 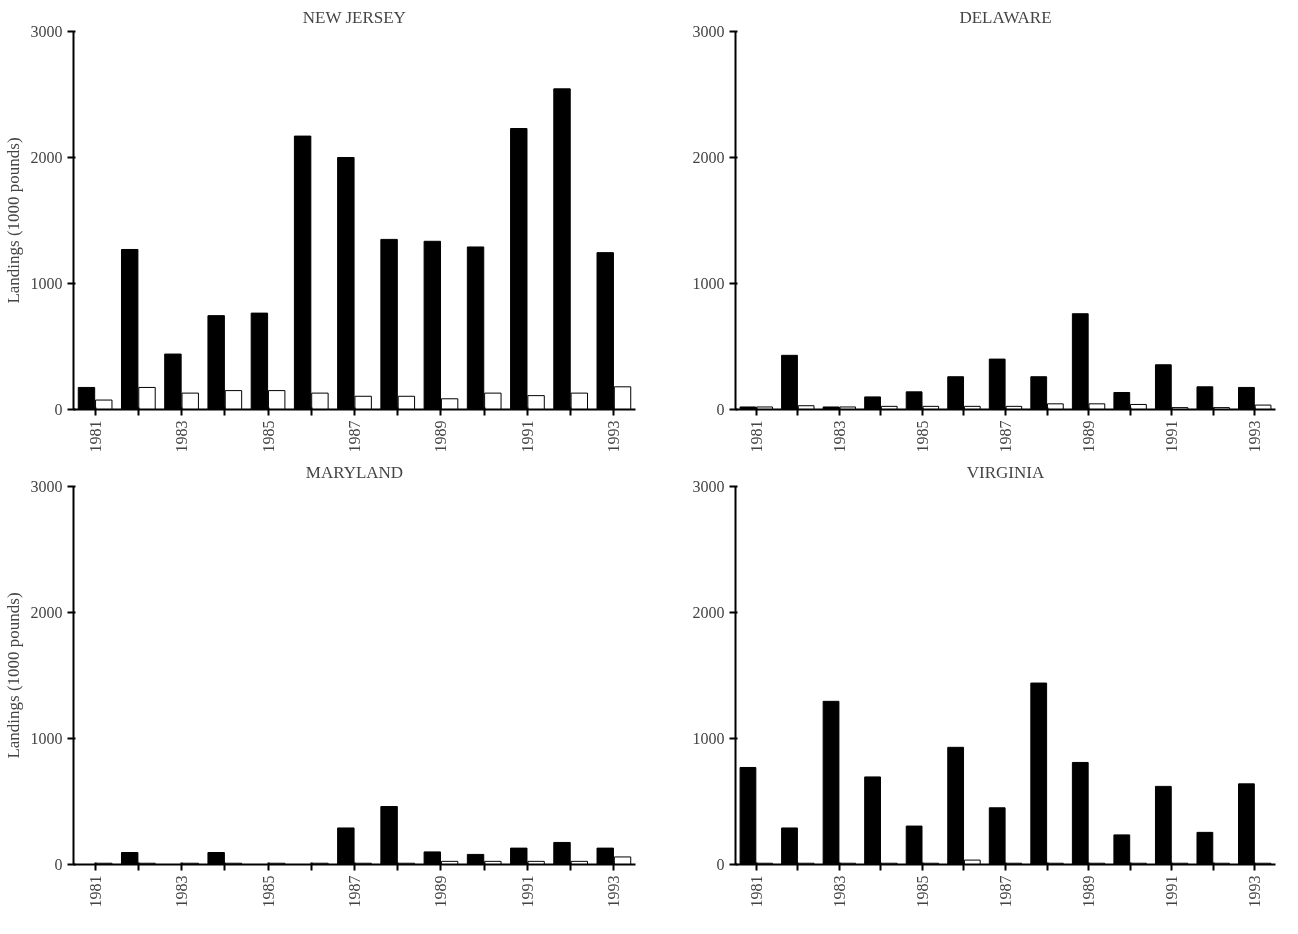 I want to click on chart-title: DELAWARE, so click(x=1005, y=17).